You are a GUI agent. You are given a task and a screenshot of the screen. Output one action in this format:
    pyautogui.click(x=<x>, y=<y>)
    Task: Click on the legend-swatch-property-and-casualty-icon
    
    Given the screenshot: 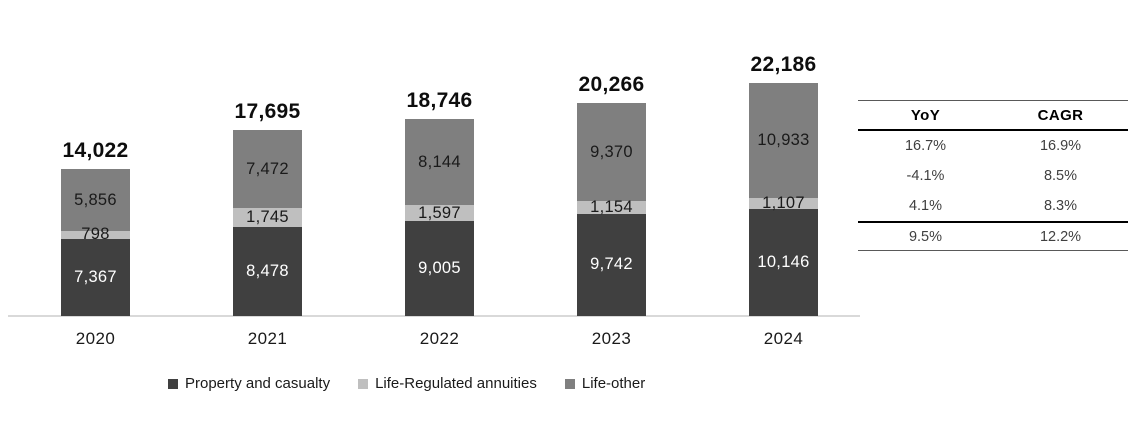 What is the action you would take?
    pyautogui.click(x=173, y=383)
    